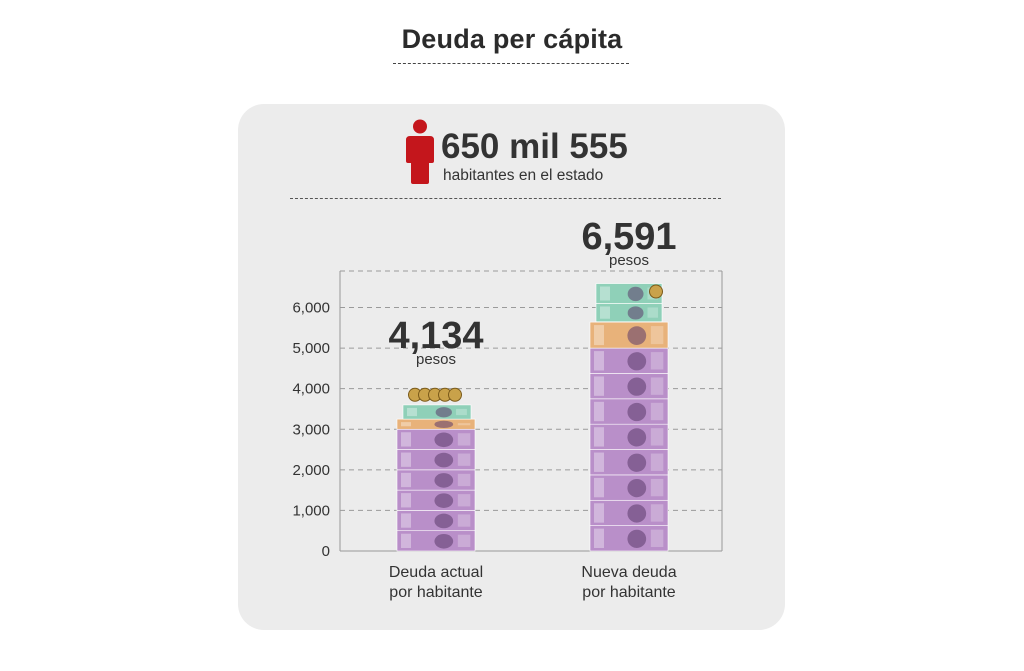 The width and height of the screenshot is (1024, 671). What do you see at coordinates (311, 510) in the screenshot?
I see `y-tick-label: 1,000` at bounding box center [311, 510].